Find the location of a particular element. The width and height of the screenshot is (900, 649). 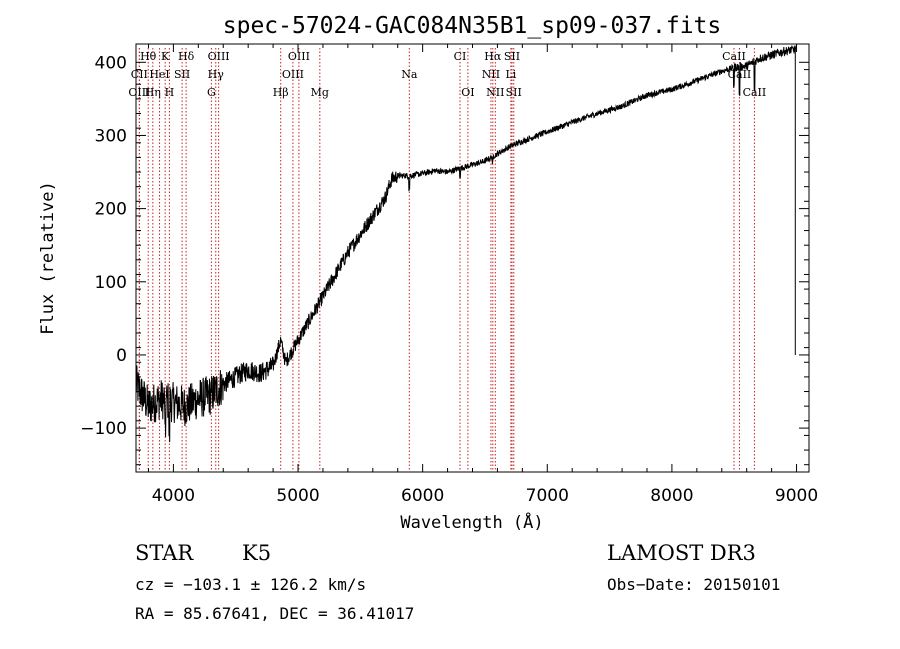

x-tick-label-7000: 7000 is located at coordinates (547, 496).